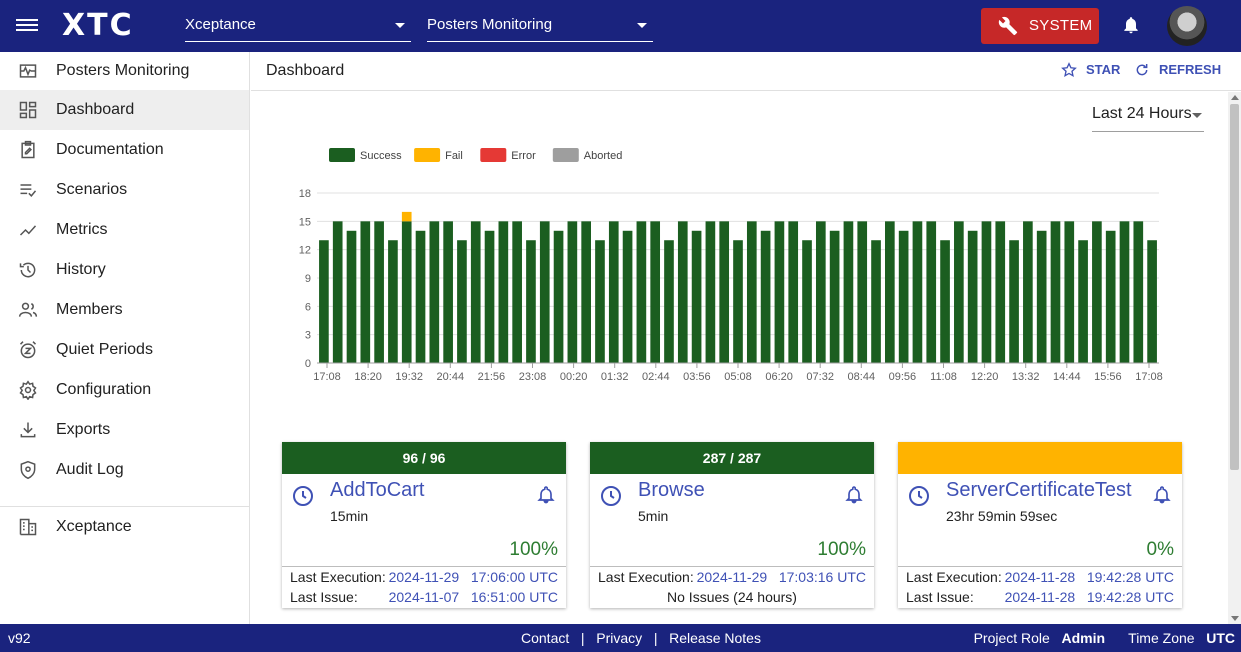  What do you see at coordinates (124, 150) in the screenshot?
I see `sidebar-item-documentation: Documentation` at bounding box center [124, 150].